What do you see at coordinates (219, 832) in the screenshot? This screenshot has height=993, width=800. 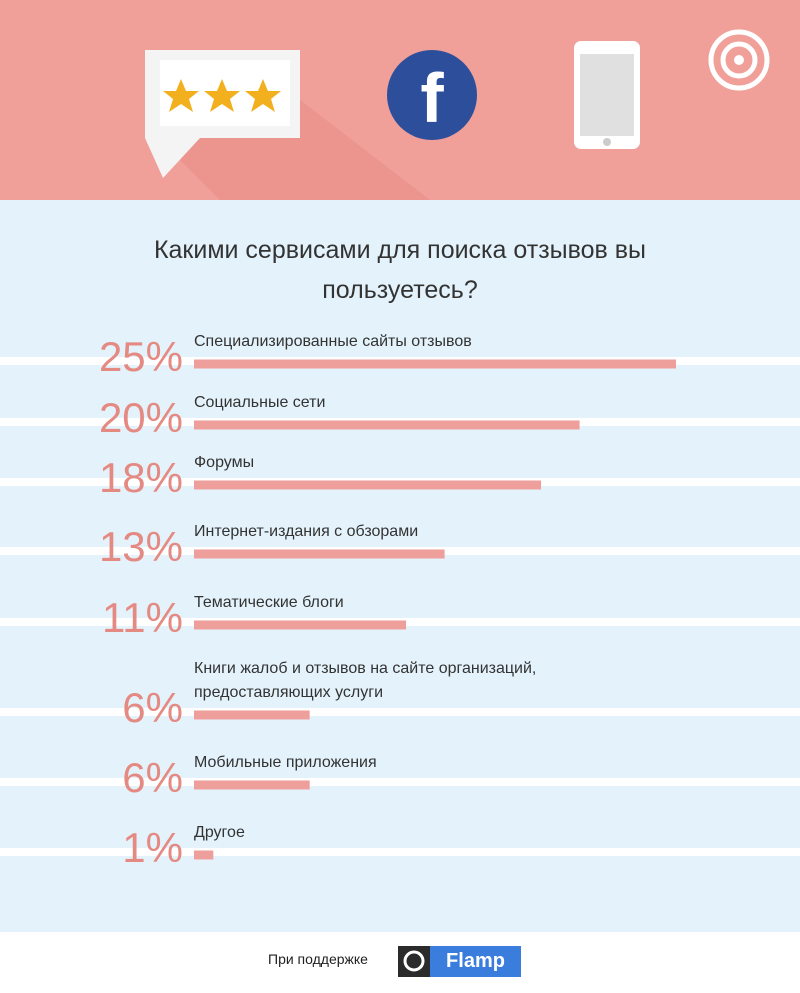 I see `category-label: Другое` at bounding box center [219, 832].